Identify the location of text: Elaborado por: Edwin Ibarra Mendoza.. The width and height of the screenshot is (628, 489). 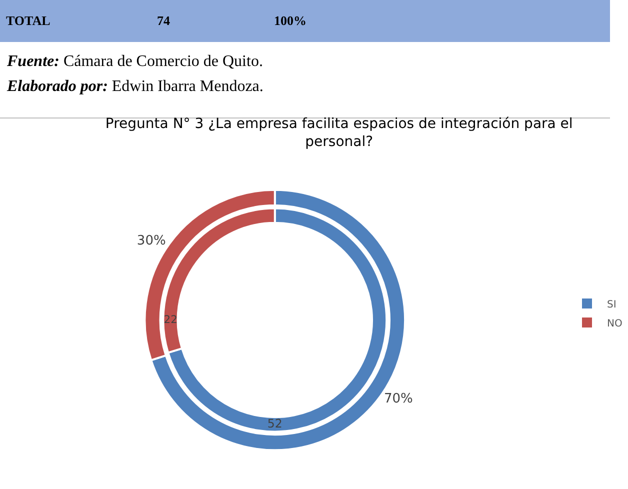
(135, 86).